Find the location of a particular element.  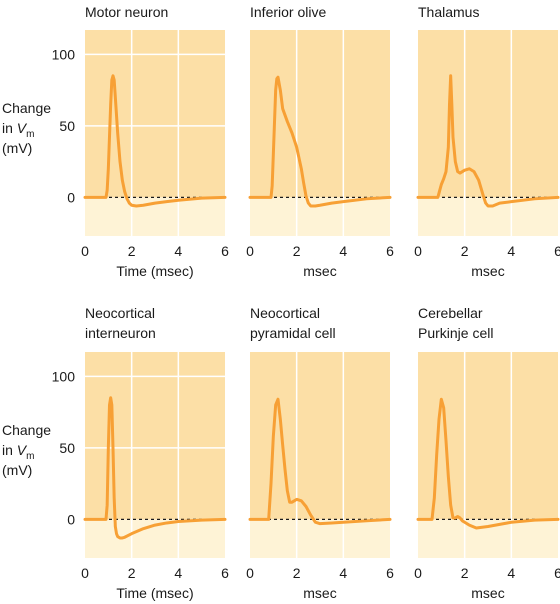

panel-cerebellar-purkinje-cell: Cerebellar Purkinje cell 0 2 4 6 msec is located at coordinates (487, 453).